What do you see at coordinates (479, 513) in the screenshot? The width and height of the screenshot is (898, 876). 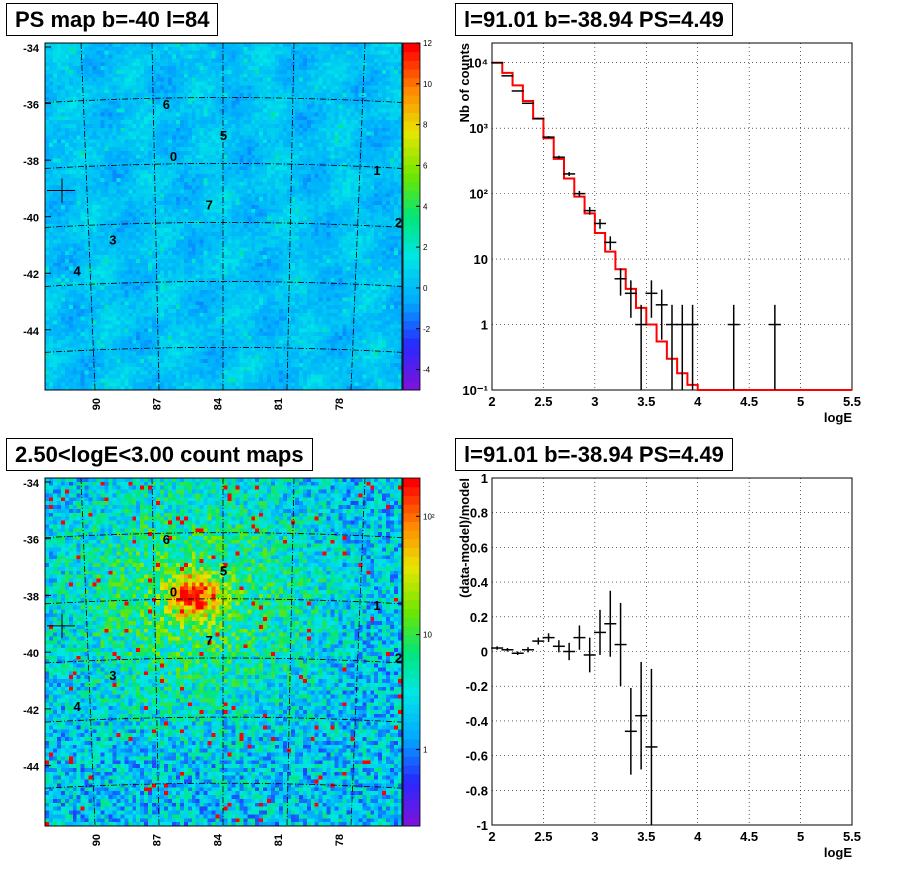 I see `y-tick-label: 0.8` at bounding box center [479, 513].